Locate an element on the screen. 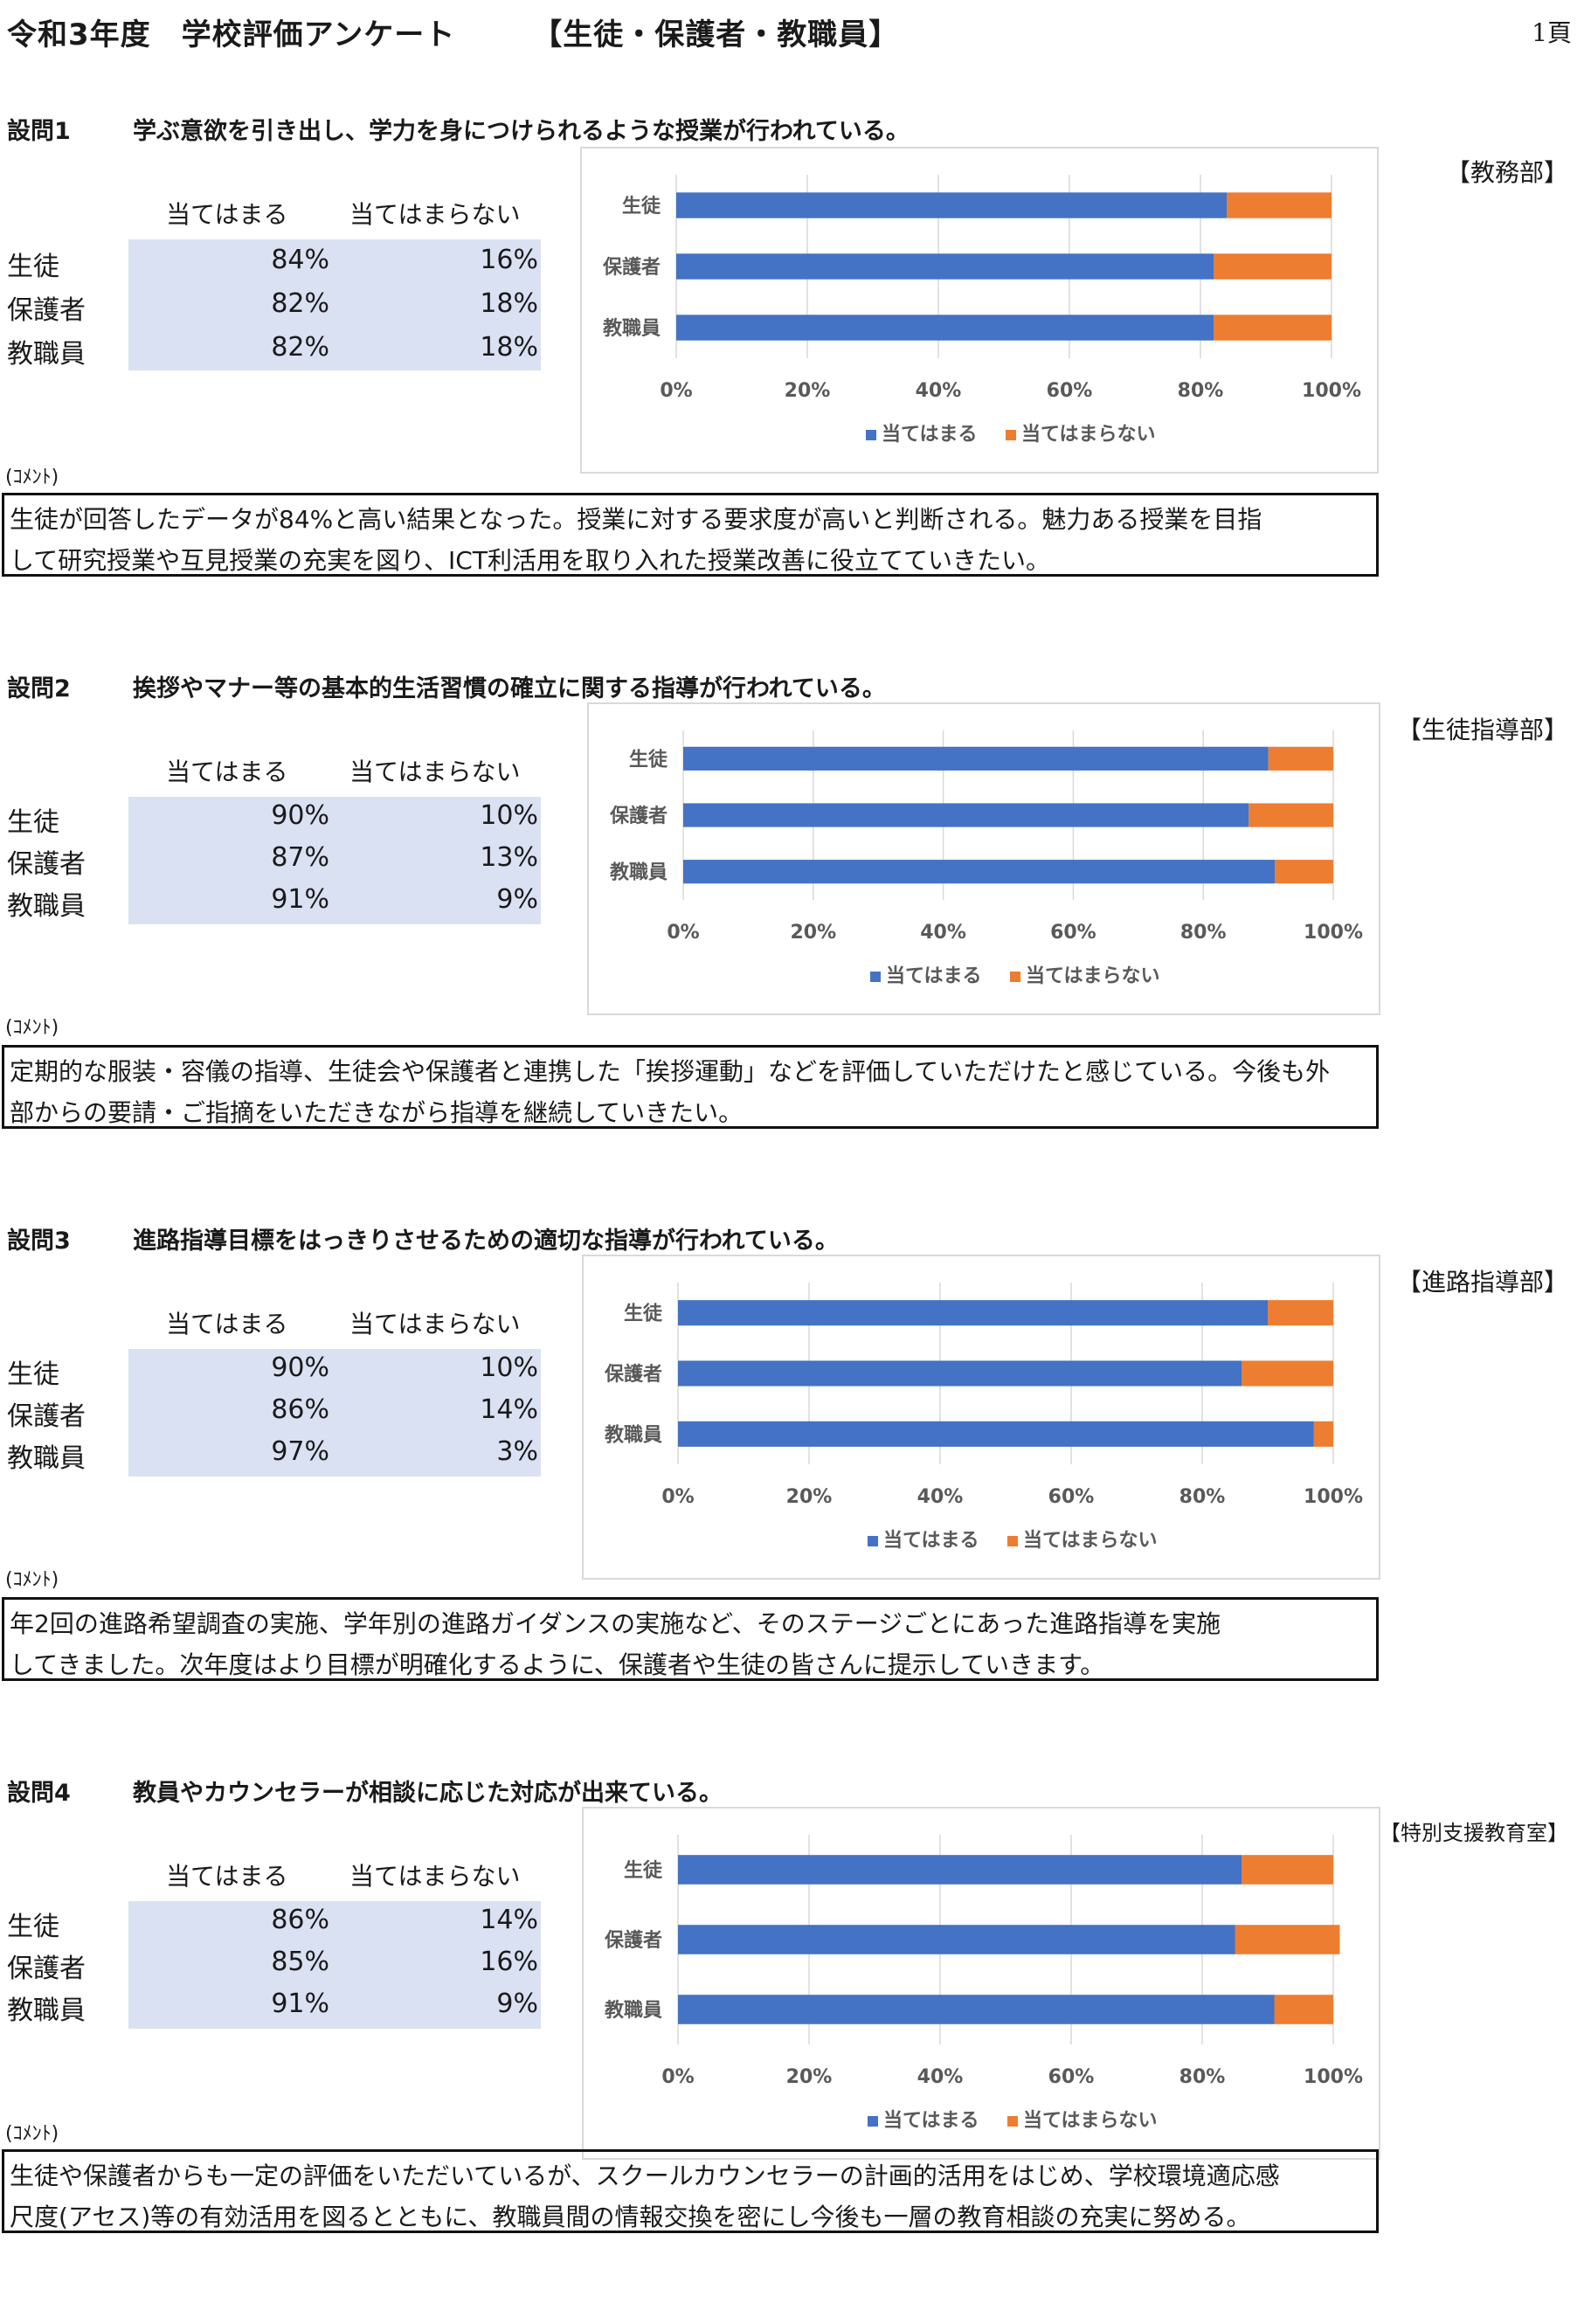 This screenshot has height=2324, width=1584. table-row: 保護者 85% 16% is located at coordinates (271, 1963).